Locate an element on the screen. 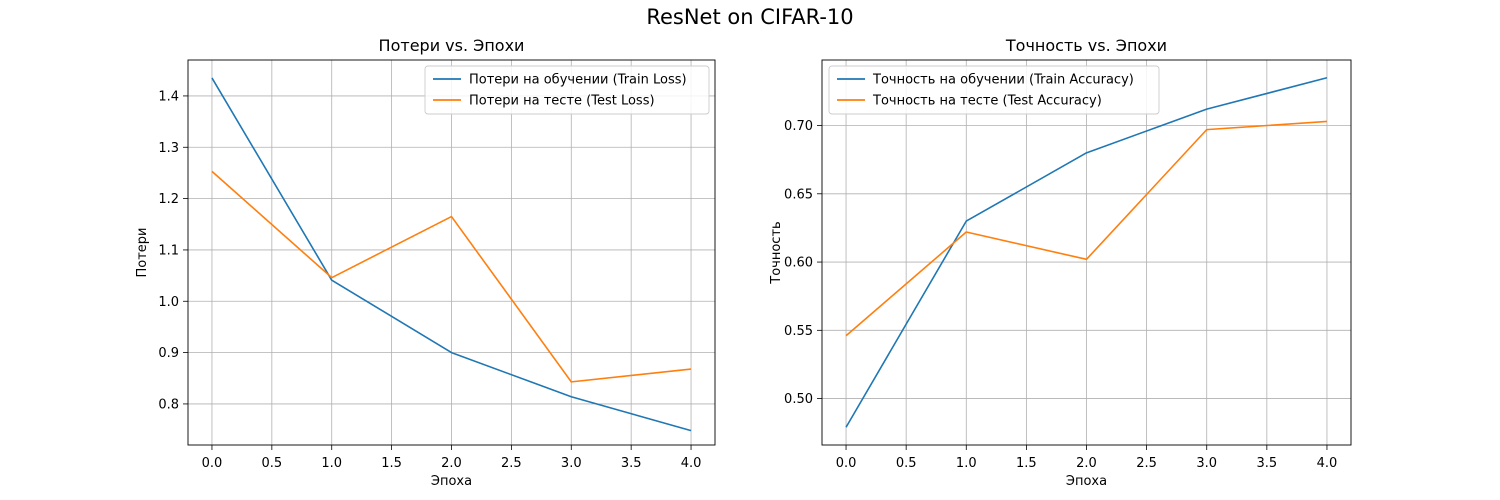 The height and width of the screenshot is (500, 1500). y-tick-label: 0.9 is located at coordinates (168, 353).